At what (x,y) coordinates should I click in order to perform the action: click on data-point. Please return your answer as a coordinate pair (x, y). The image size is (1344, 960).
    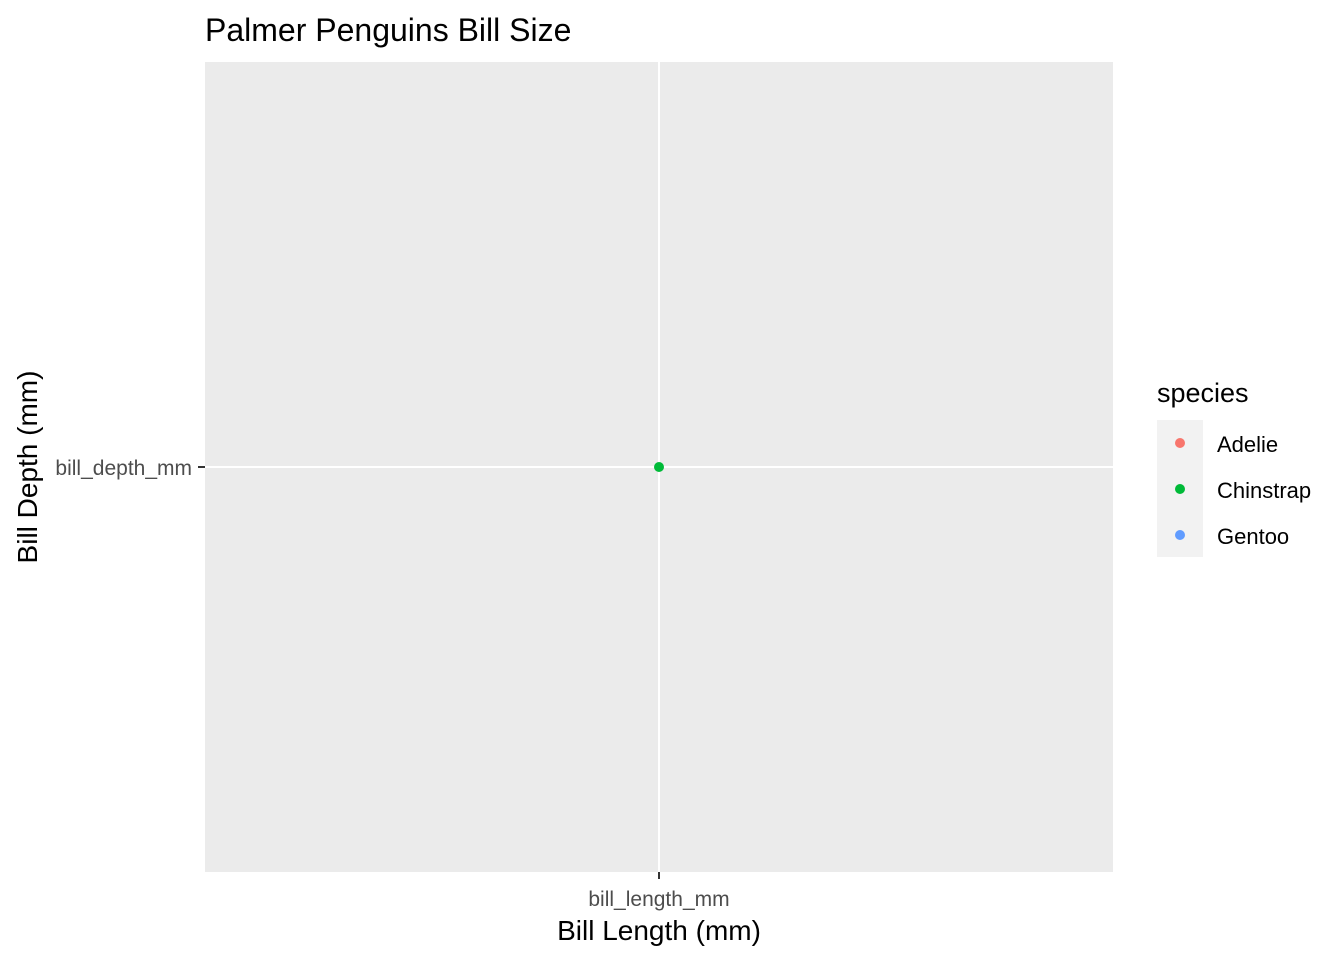
    Looking at the image, I should click on (659, 467).